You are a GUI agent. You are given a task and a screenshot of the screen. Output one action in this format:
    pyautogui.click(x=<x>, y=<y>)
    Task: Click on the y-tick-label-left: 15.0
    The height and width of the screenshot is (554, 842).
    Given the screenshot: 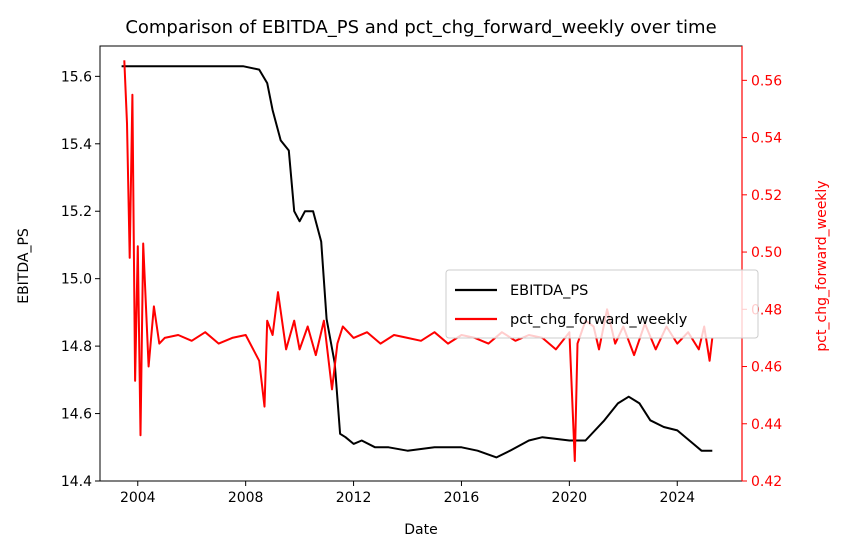 What is the action you would take?
    pyautogui.click(x=76, y=280)
    